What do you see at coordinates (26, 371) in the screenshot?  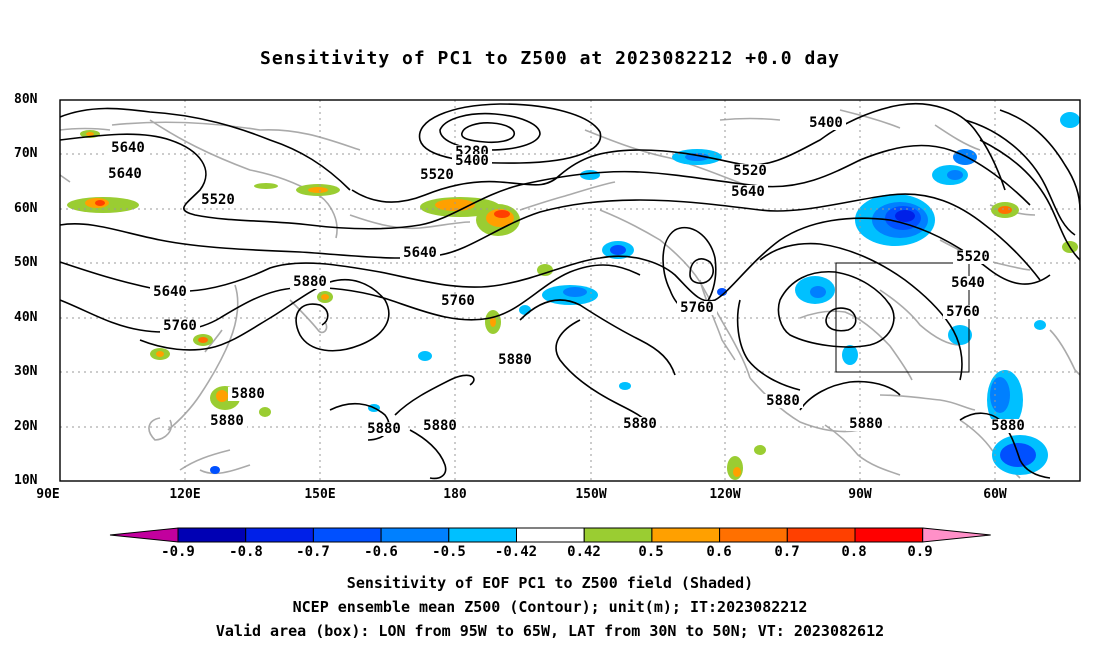 I see `lat-label: 30N` at bounding box center [26, 371].